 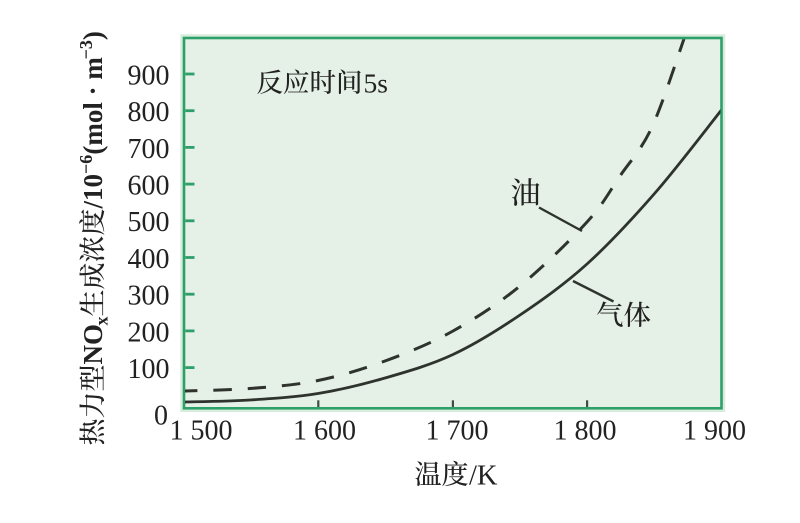 What do you see at coordinates (149, 259) in the screenshot?
I see `svg-text: 400` at bounding box center [149, 259].